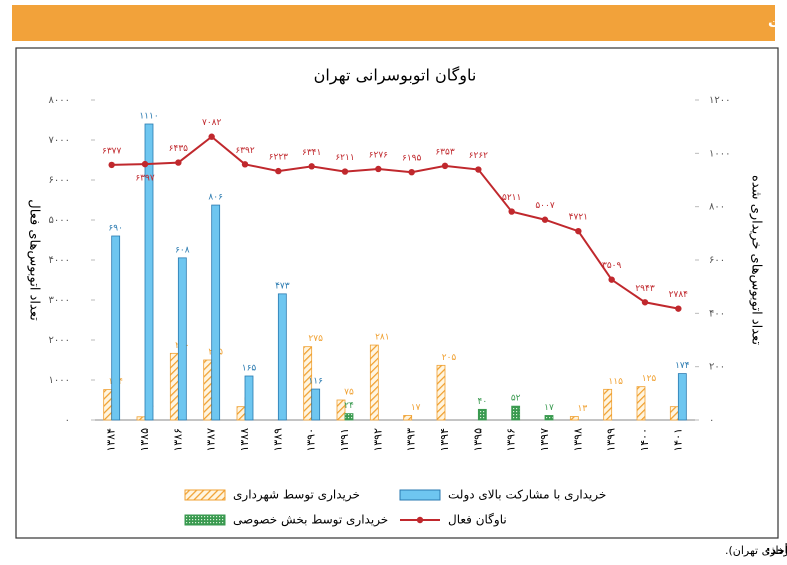 The height and width of the screenshot is (565, 787). Describe the element at coordinates (449, 358) in the screenshot. I see `bar-label: ۲۰۵` at that location.